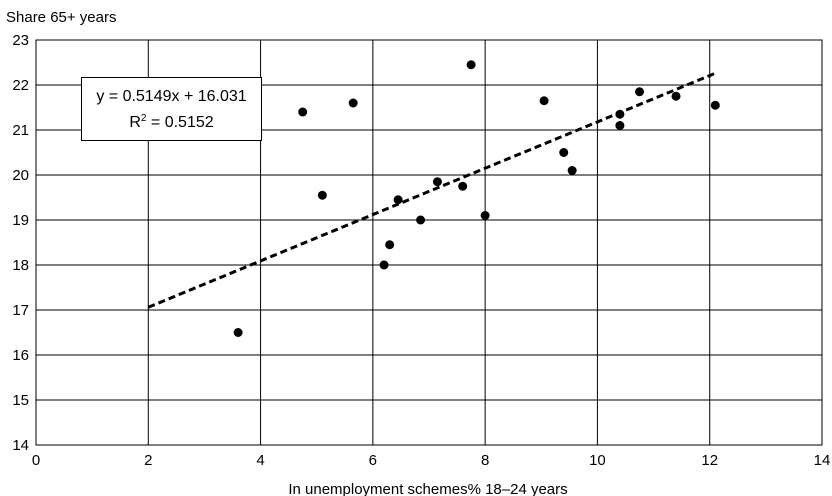  What do you see at coordinates (260, 460) in the screenshot?
I see `x-tick-label: 4` at bounding box center [260, 460].